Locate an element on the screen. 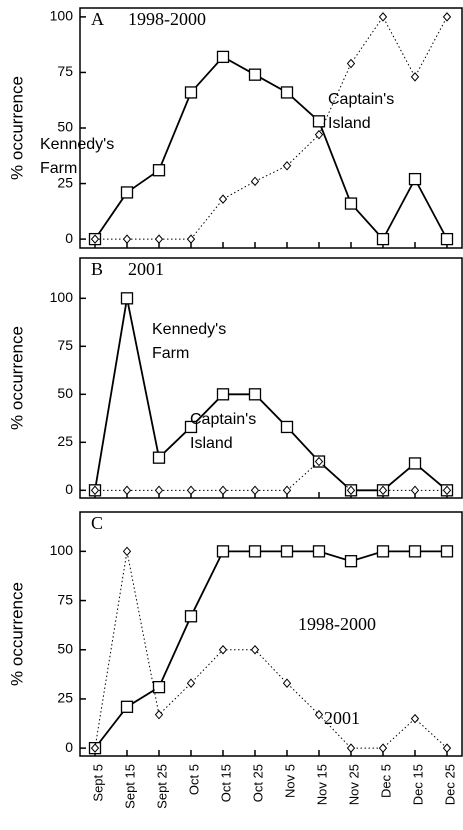  x-tick-label: Dec 5 is located at coordinates (385, 781).